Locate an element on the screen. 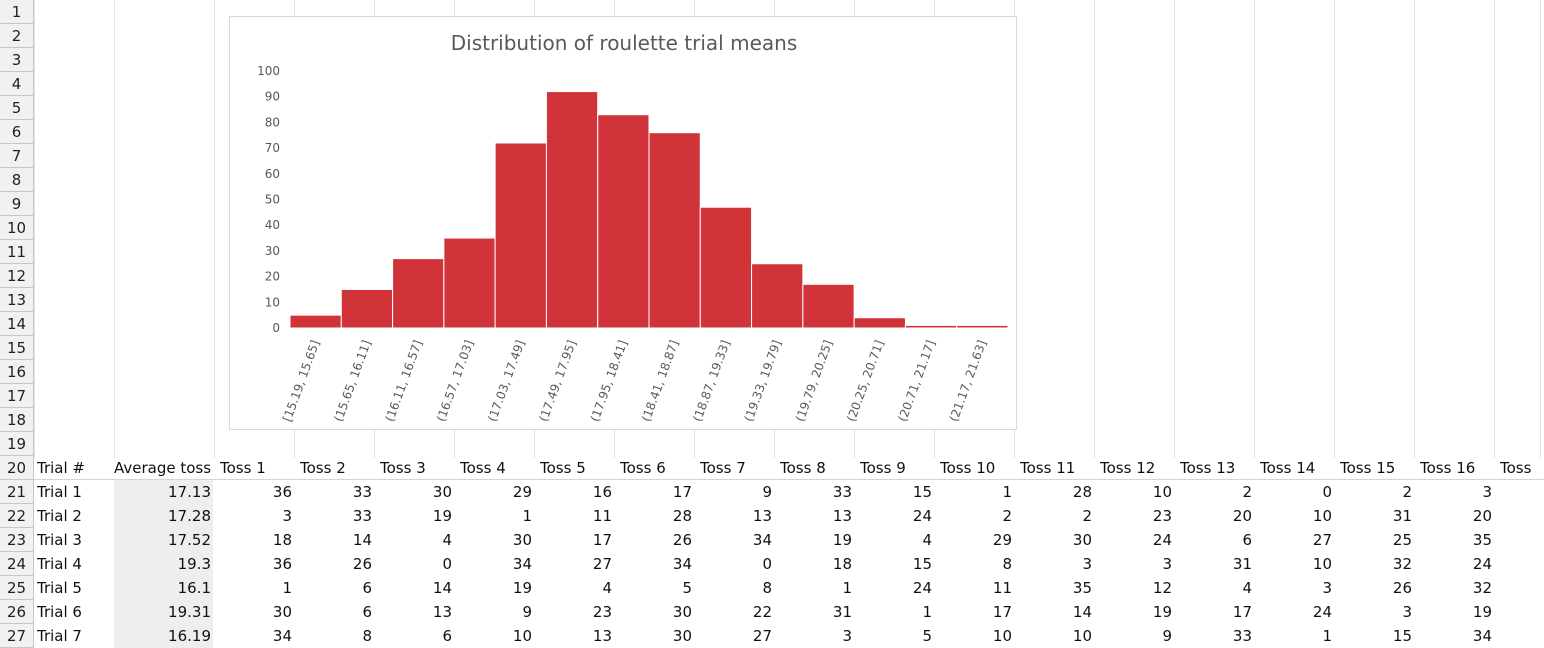 Image resolution: width=1544 pixels, height=648 pixels. header-toss: Toss 10 is located at coordinates (977, 468).